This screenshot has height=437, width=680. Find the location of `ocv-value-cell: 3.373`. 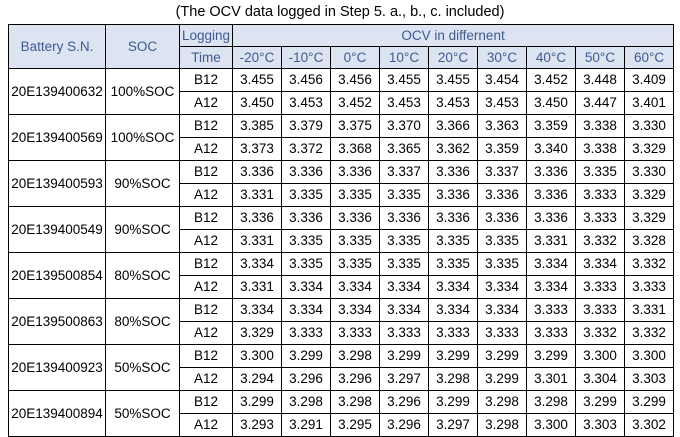

ocv-value-cell: 3.373 is located at coordinates (257, 149).